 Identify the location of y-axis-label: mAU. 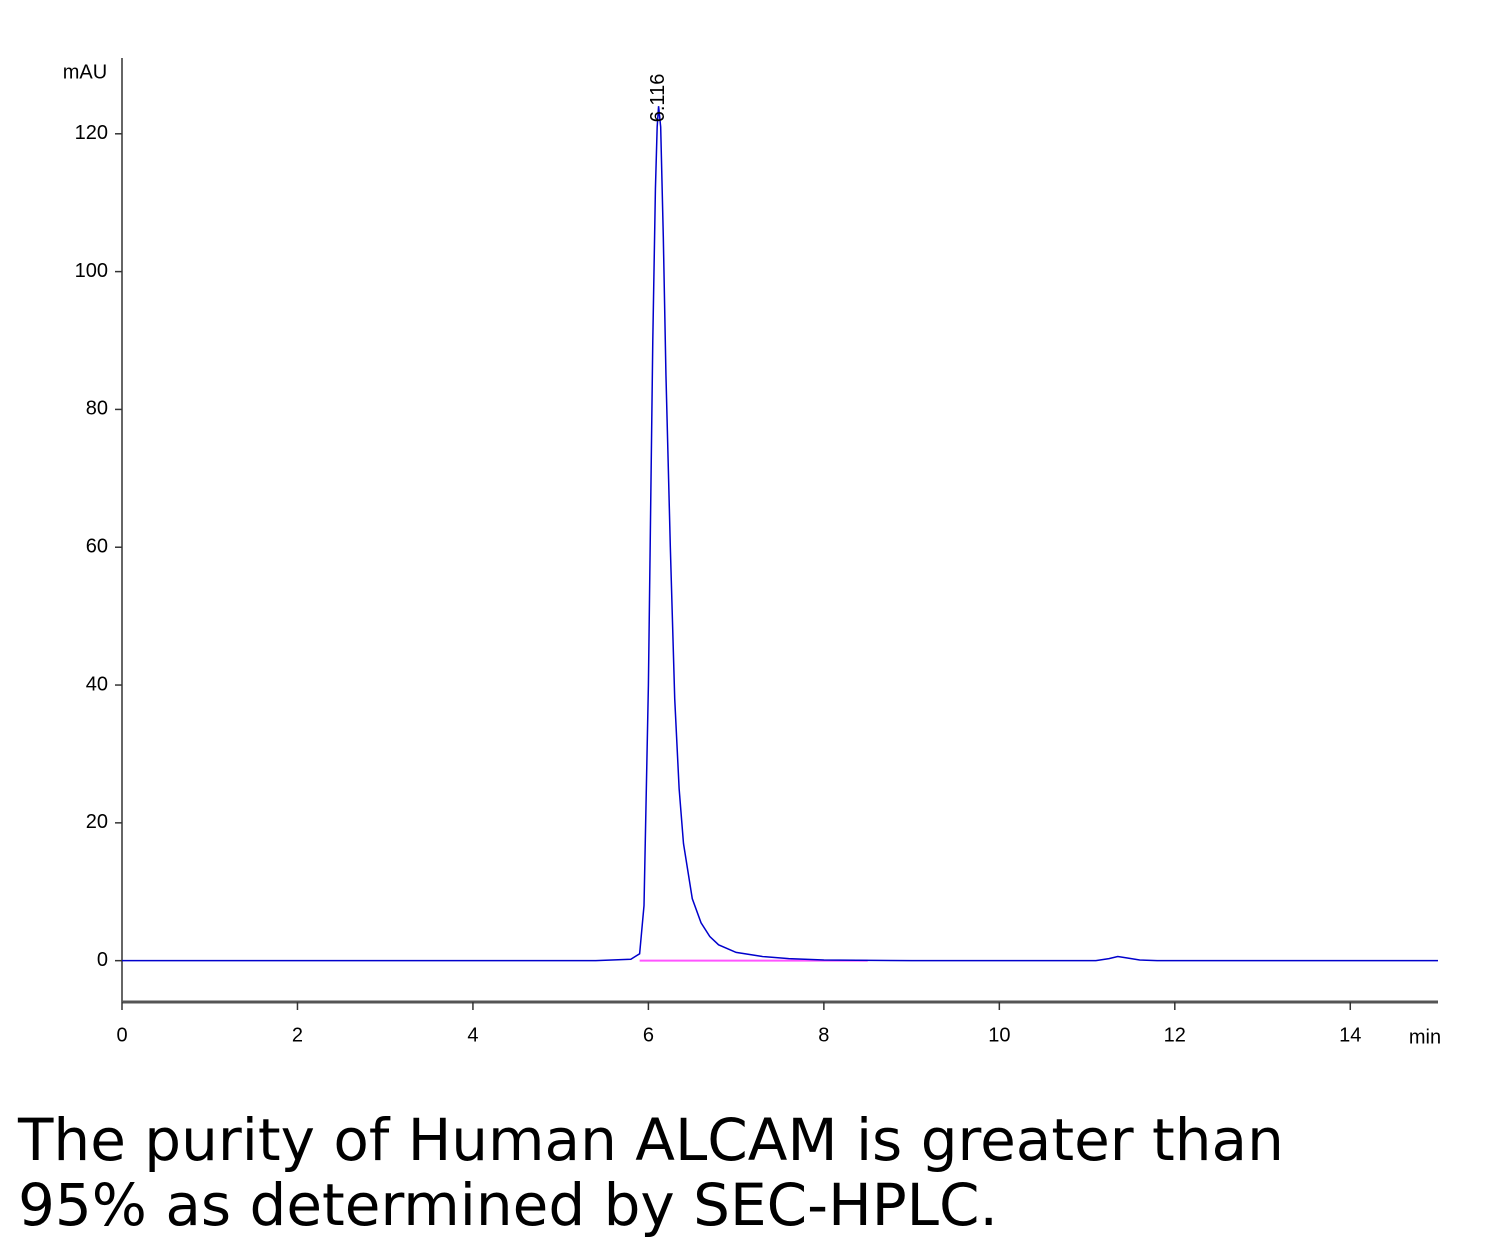
(85, 72).